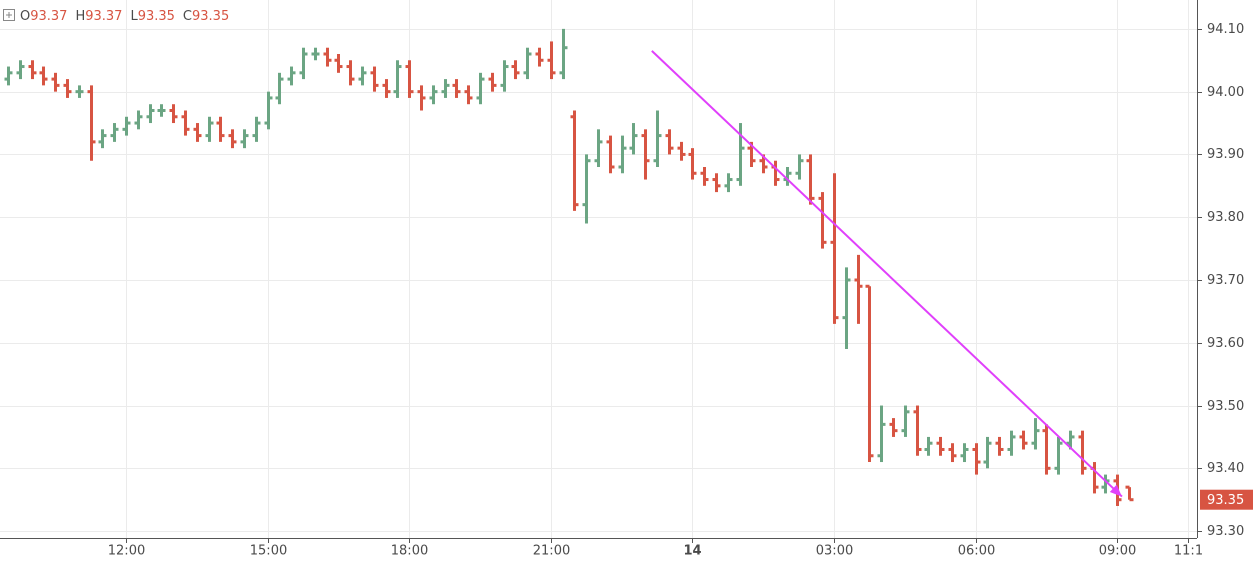 The width and height of the screenshot is (1253, 562). I want to click on collapse-icon, so click(9, 15).